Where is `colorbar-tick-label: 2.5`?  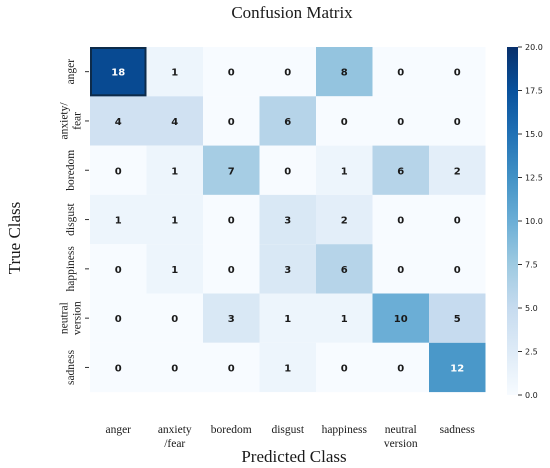 colorbar-tick-label: 2.5 is located at coordinates (531, 352).